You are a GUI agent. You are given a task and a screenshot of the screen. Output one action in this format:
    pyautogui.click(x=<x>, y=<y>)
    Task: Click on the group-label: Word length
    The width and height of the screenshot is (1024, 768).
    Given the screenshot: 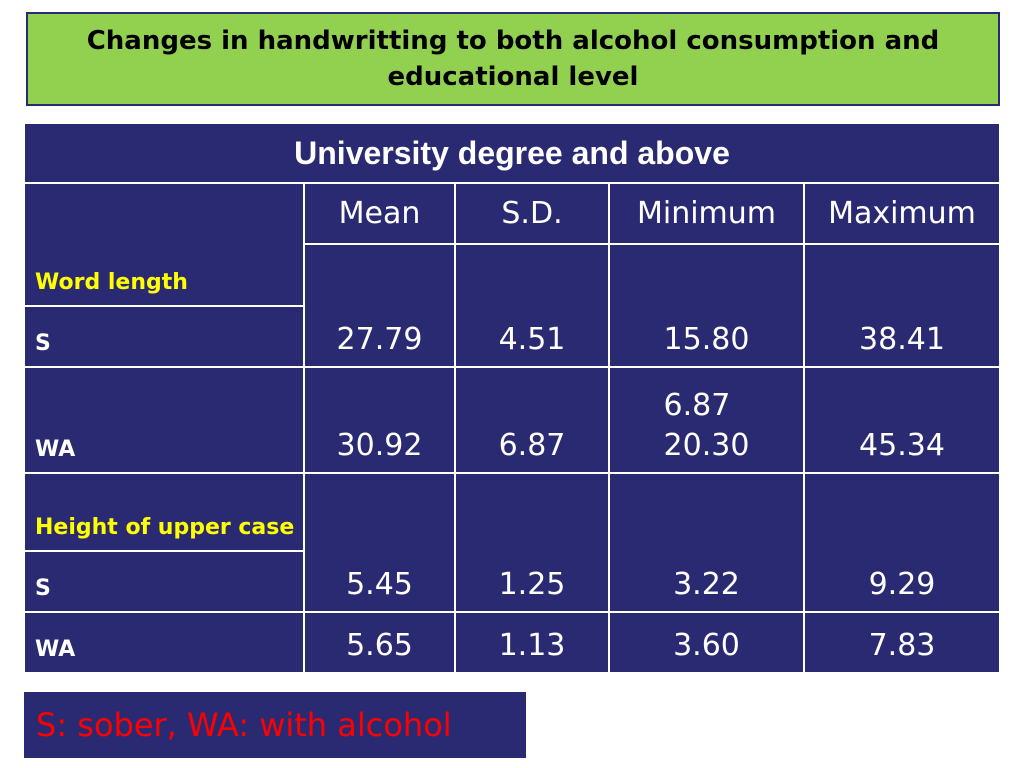 What is the action you would take?
    pyautogui.click(x=164, y=244)
    